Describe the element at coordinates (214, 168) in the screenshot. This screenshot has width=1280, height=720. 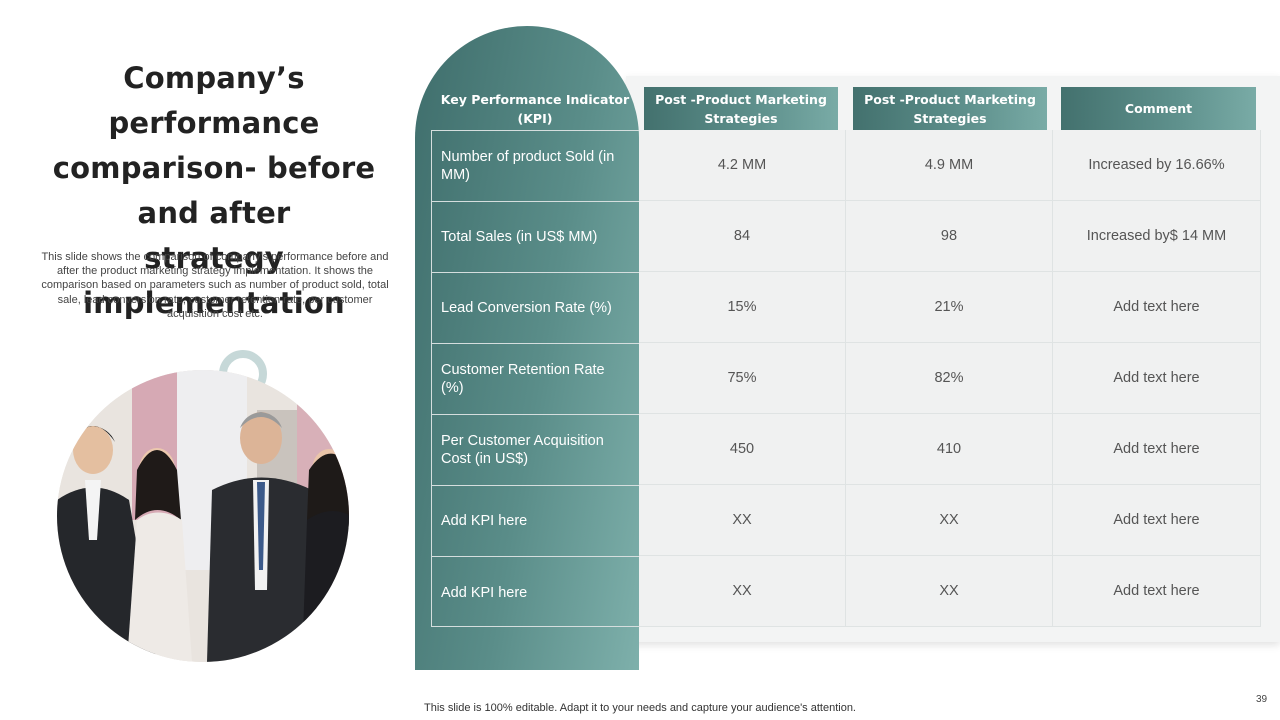
I see `title-line-2: comparison- before` at that location.